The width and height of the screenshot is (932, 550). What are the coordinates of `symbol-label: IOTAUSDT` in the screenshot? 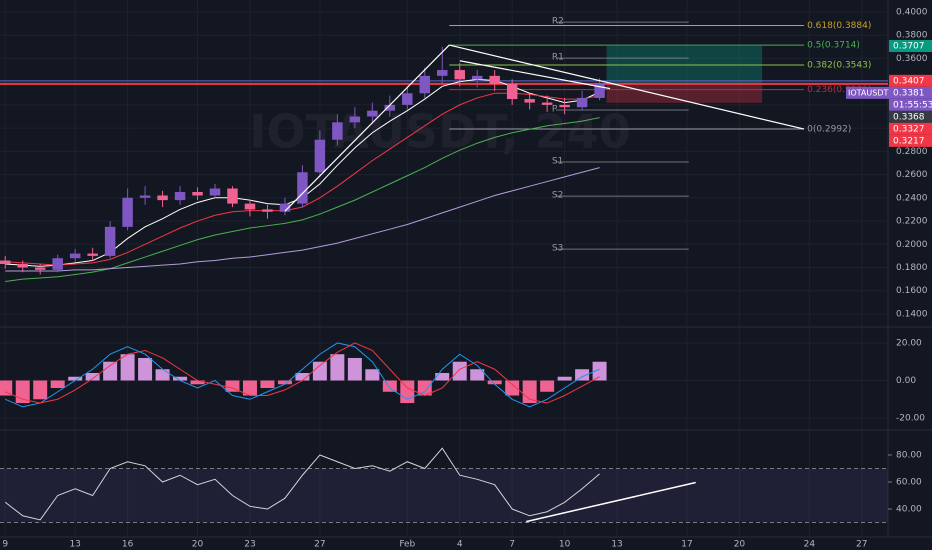 It's located at (868, 92).